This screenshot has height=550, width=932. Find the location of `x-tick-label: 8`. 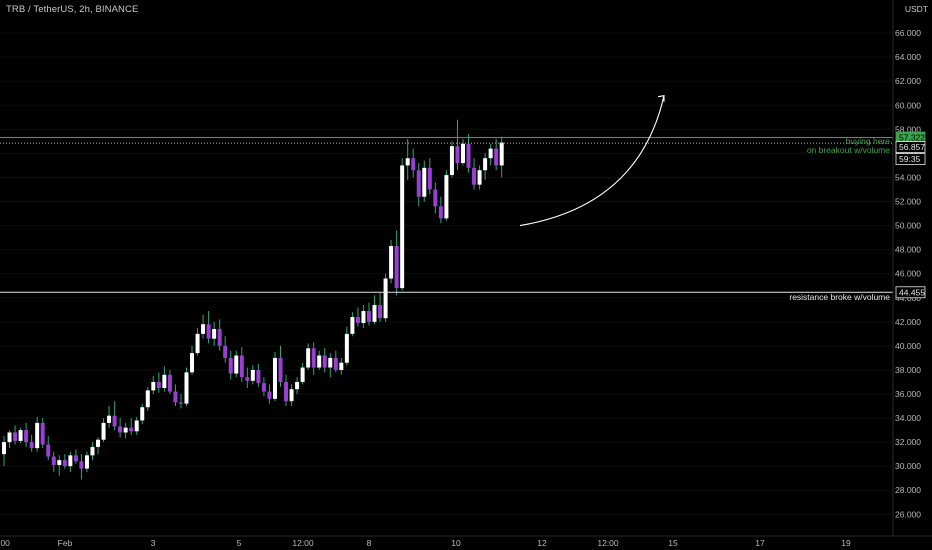

x-tick-label: 8 is located at coordinates (369, 543).